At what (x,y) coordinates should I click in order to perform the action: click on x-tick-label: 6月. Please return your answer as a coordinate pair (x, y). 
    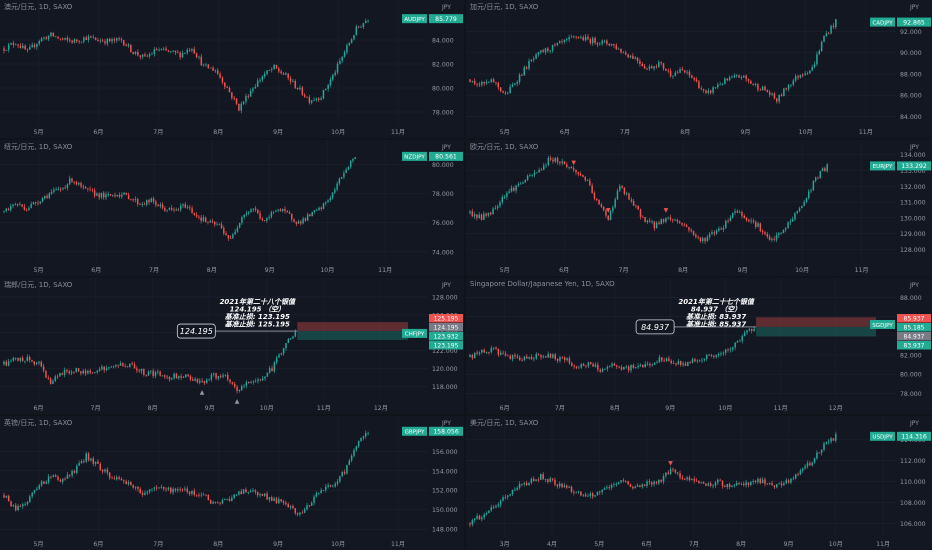
    Looking at the image, I should click on (38, 408).